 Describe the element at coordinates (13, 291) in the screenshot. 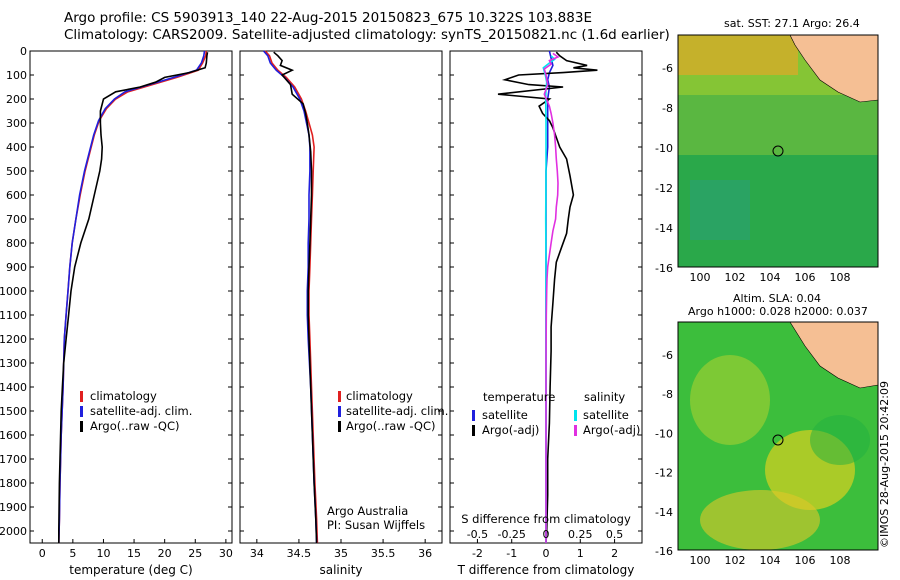

I see `y-tick-label: 1000` at that location.